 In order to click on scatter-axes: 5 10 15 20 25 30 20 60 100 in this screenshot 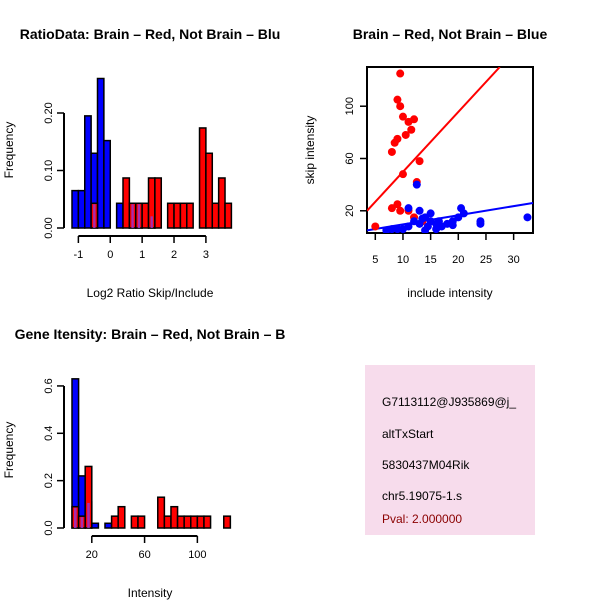, I will do `click(432, 181)`.